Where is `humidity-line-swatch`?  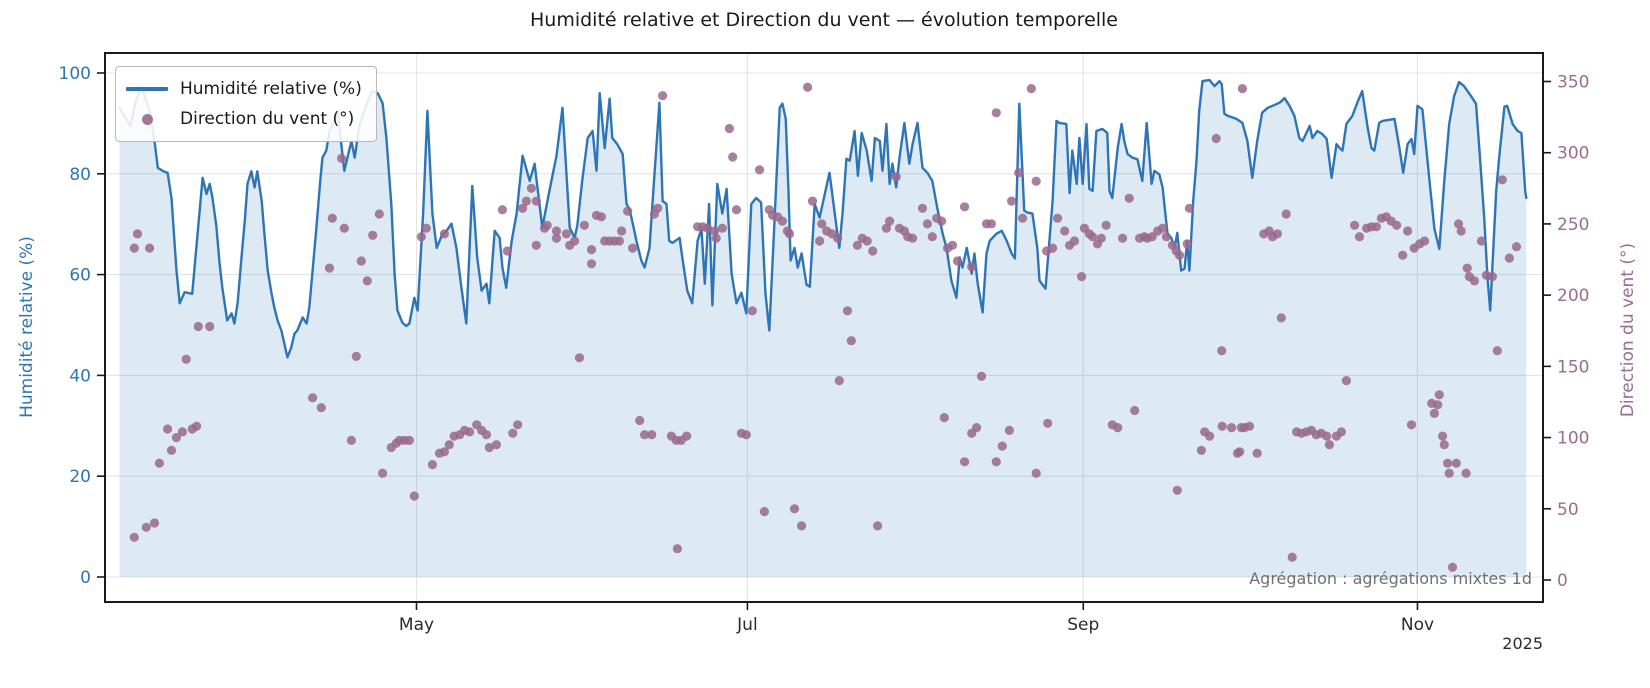
humidity-line-swatch is located at coordinates (147, 89).